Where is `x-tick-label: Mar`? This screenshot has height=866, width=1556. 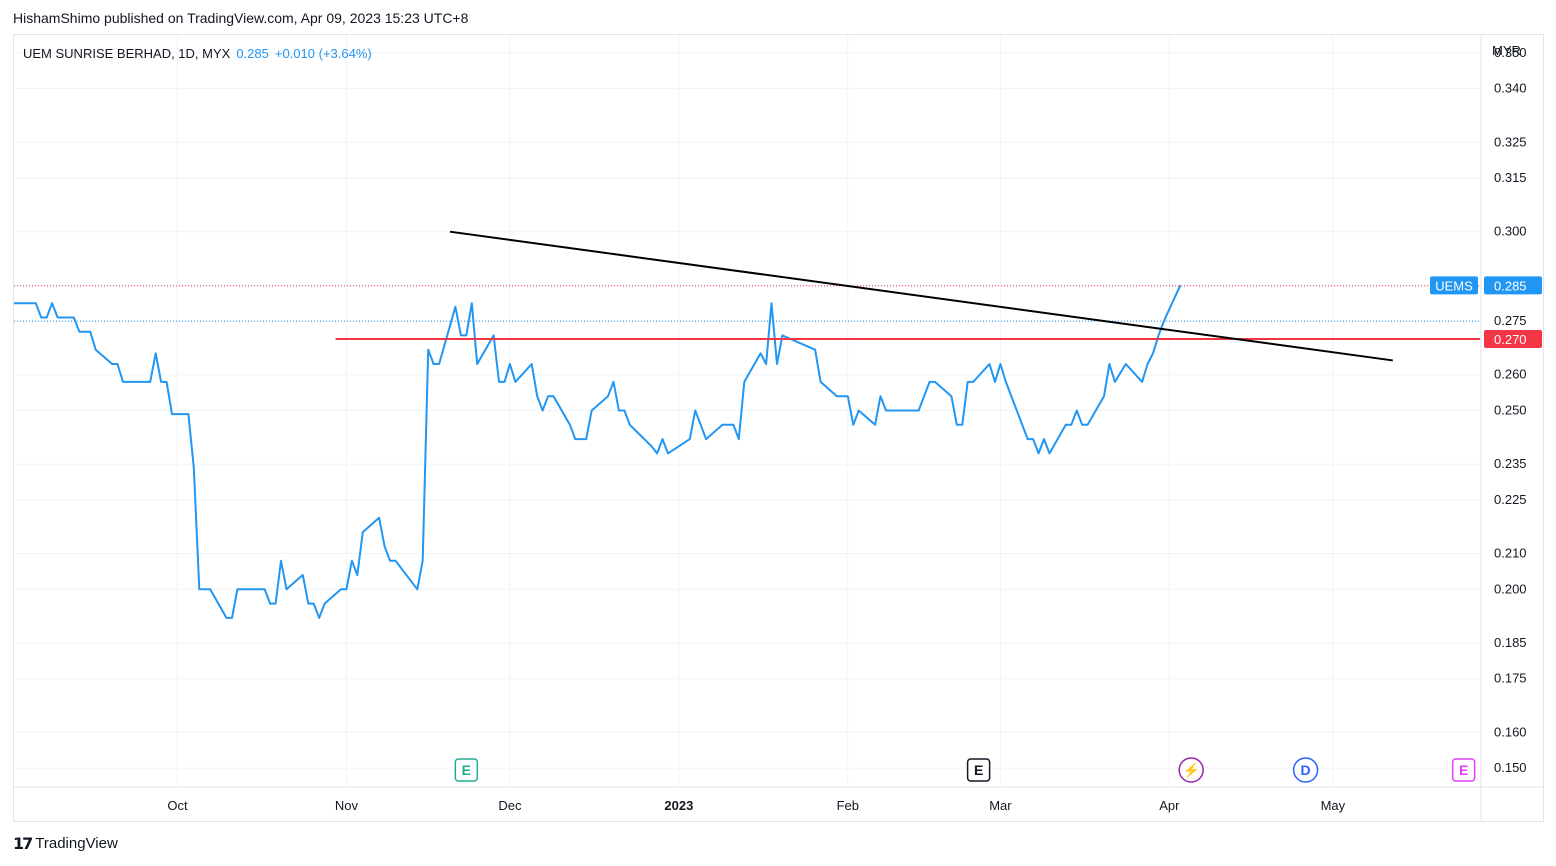
x-tick-label: Mar is located at coordinates (1000, 805).